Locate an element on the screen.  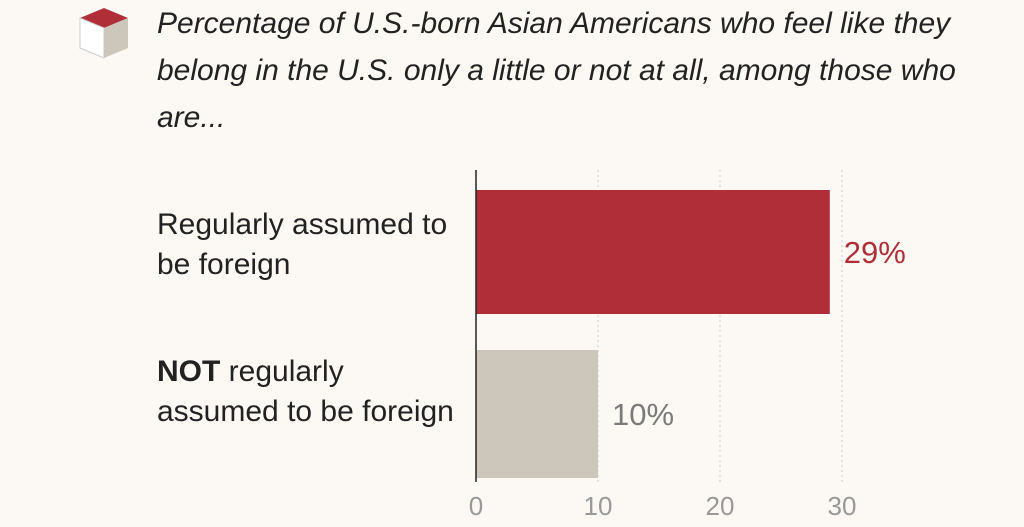
value-label: 29% is located at coordinates (875, 252).